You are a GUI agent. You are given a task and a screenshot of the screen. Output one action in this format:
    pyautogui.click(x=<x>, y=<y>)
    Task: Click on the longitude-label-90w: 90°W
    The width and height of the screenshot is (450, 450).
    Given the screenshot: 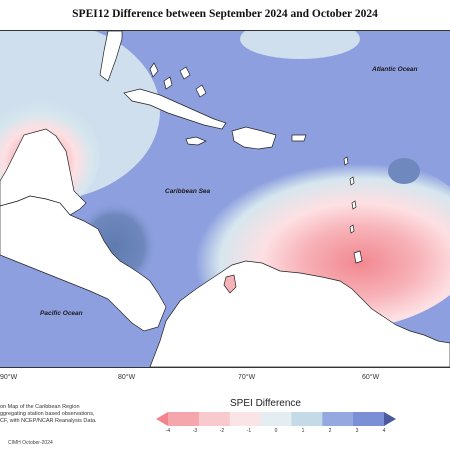 What is the action you would take?
    pyautogui.click(x=9, y=377)
    